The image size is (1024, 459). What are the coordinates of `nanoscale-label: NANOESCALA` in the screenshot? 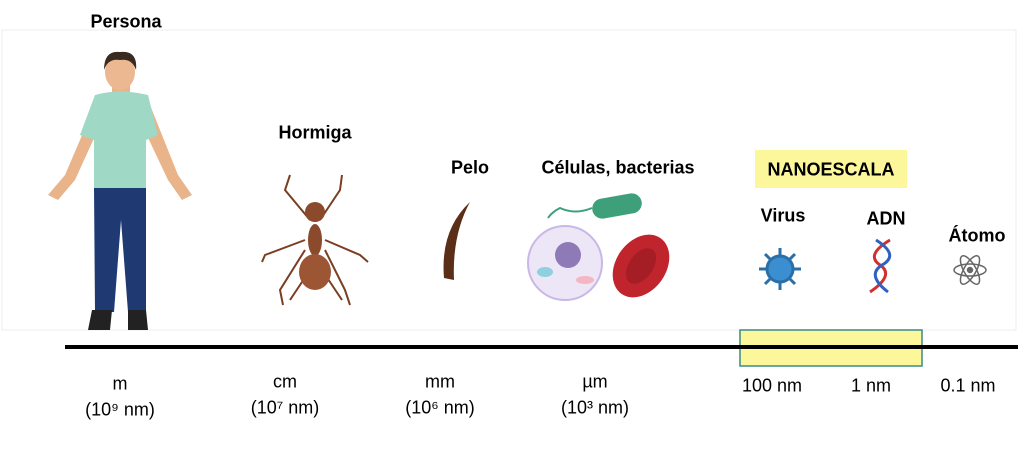 It's located at (831, 169).